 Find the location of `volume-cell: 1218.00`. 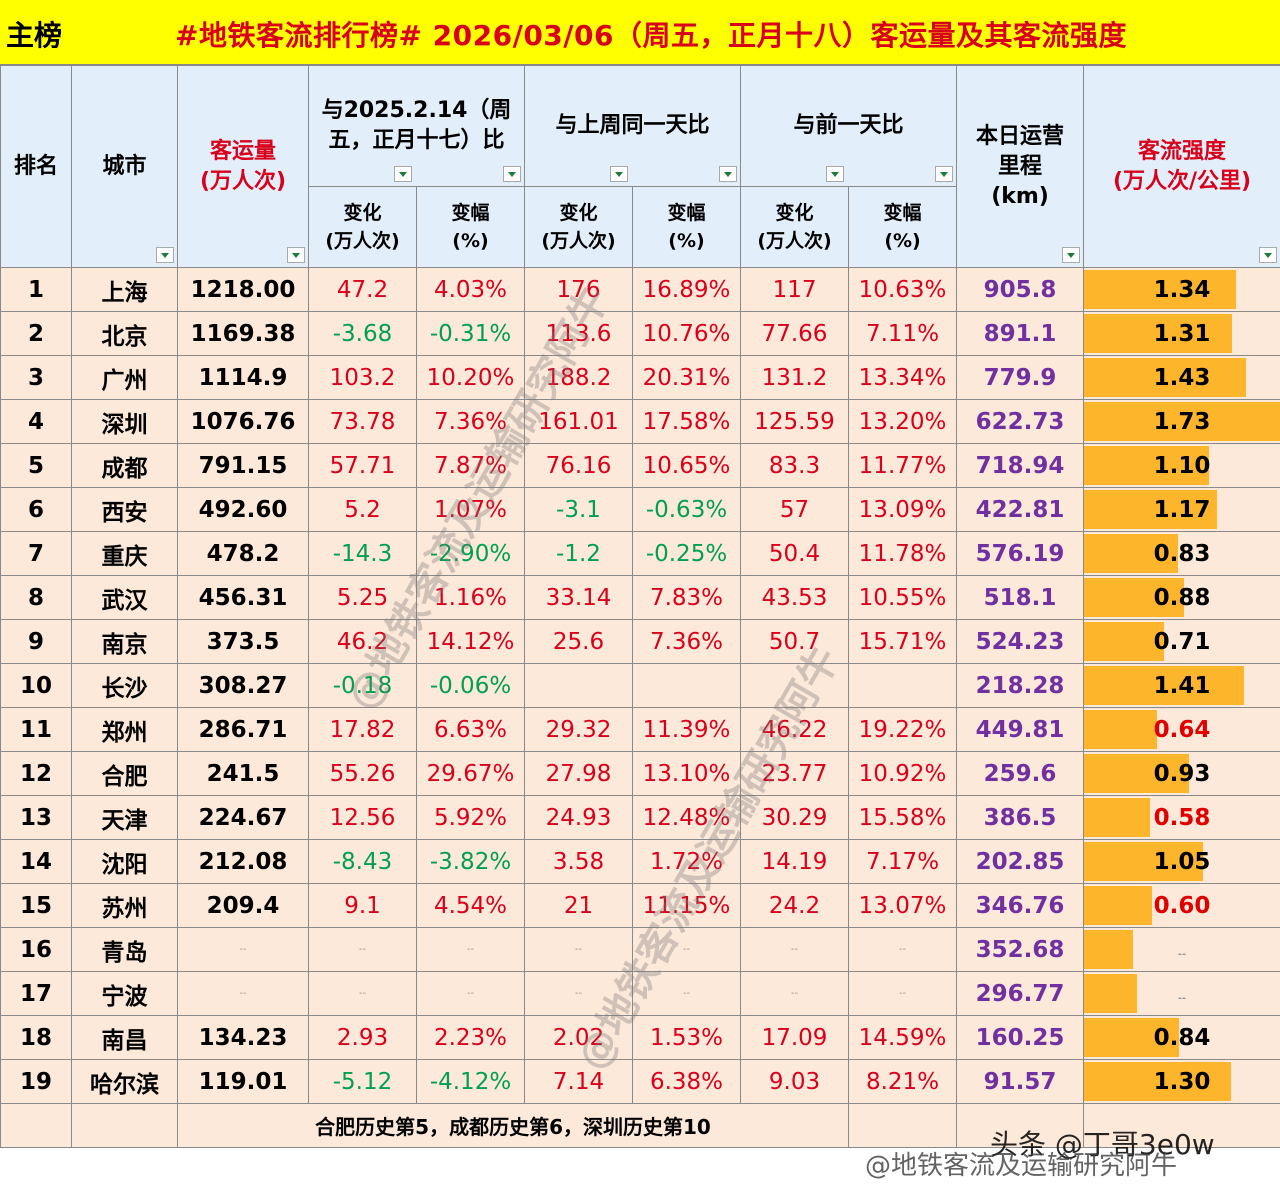

volume-cell: 1218.00 is located at coordinates (243, 289).